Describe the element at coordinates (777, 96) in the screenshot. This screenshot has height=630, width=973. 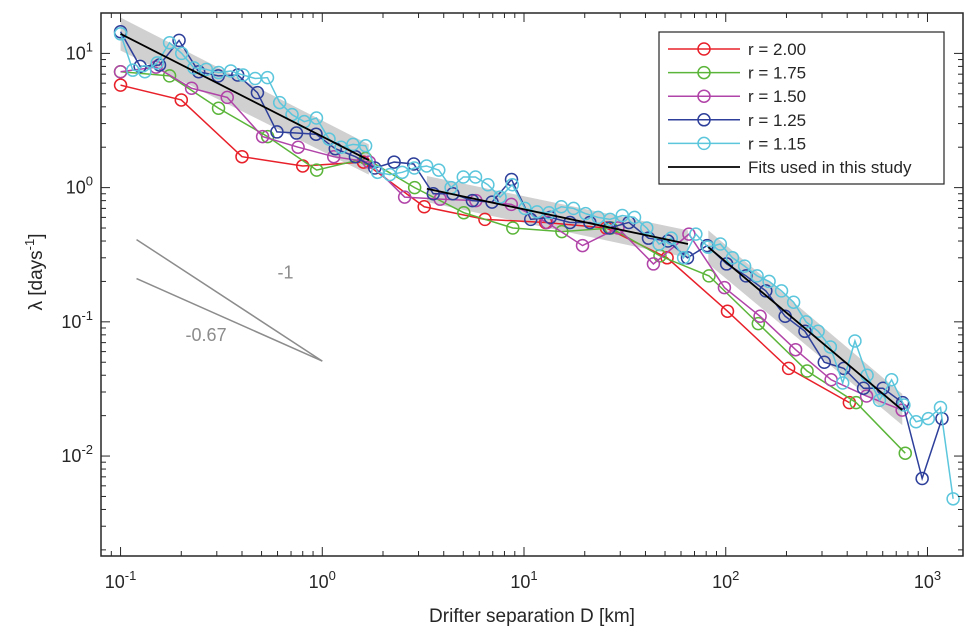
I see `legend-label: r = 1.50` at that location.